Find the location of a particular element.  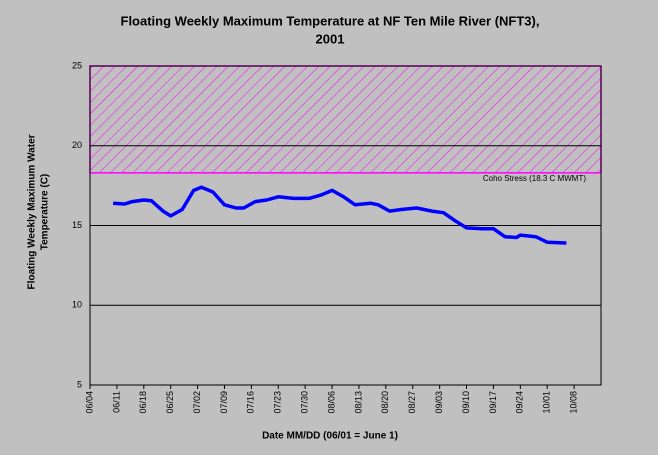

x-tick-label: 07/23 is located at coordinates (278, 402).